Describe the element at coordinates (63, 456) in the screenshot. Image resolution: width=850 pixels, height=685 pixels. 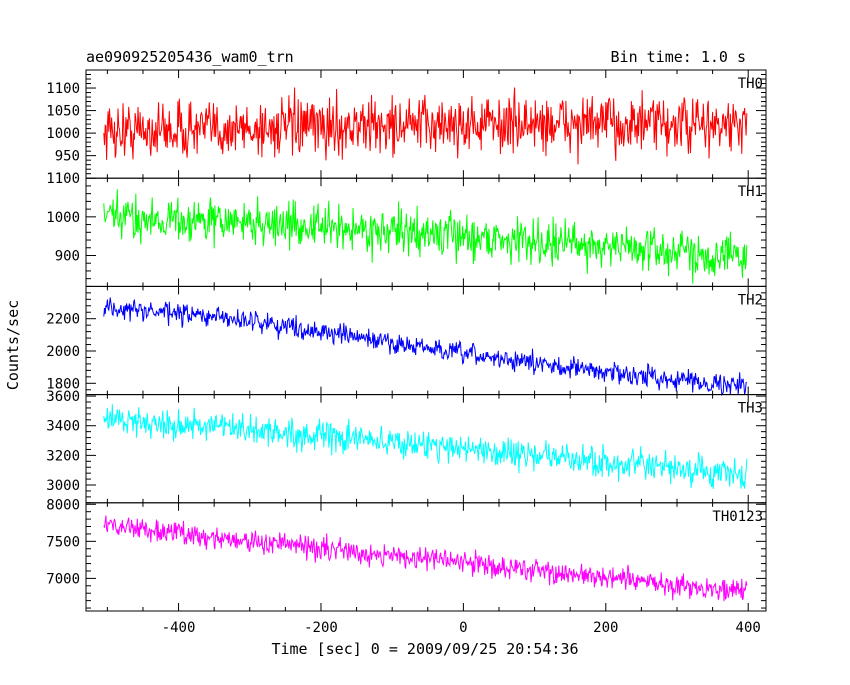
I see `y-tick-label: 3200` at that location.